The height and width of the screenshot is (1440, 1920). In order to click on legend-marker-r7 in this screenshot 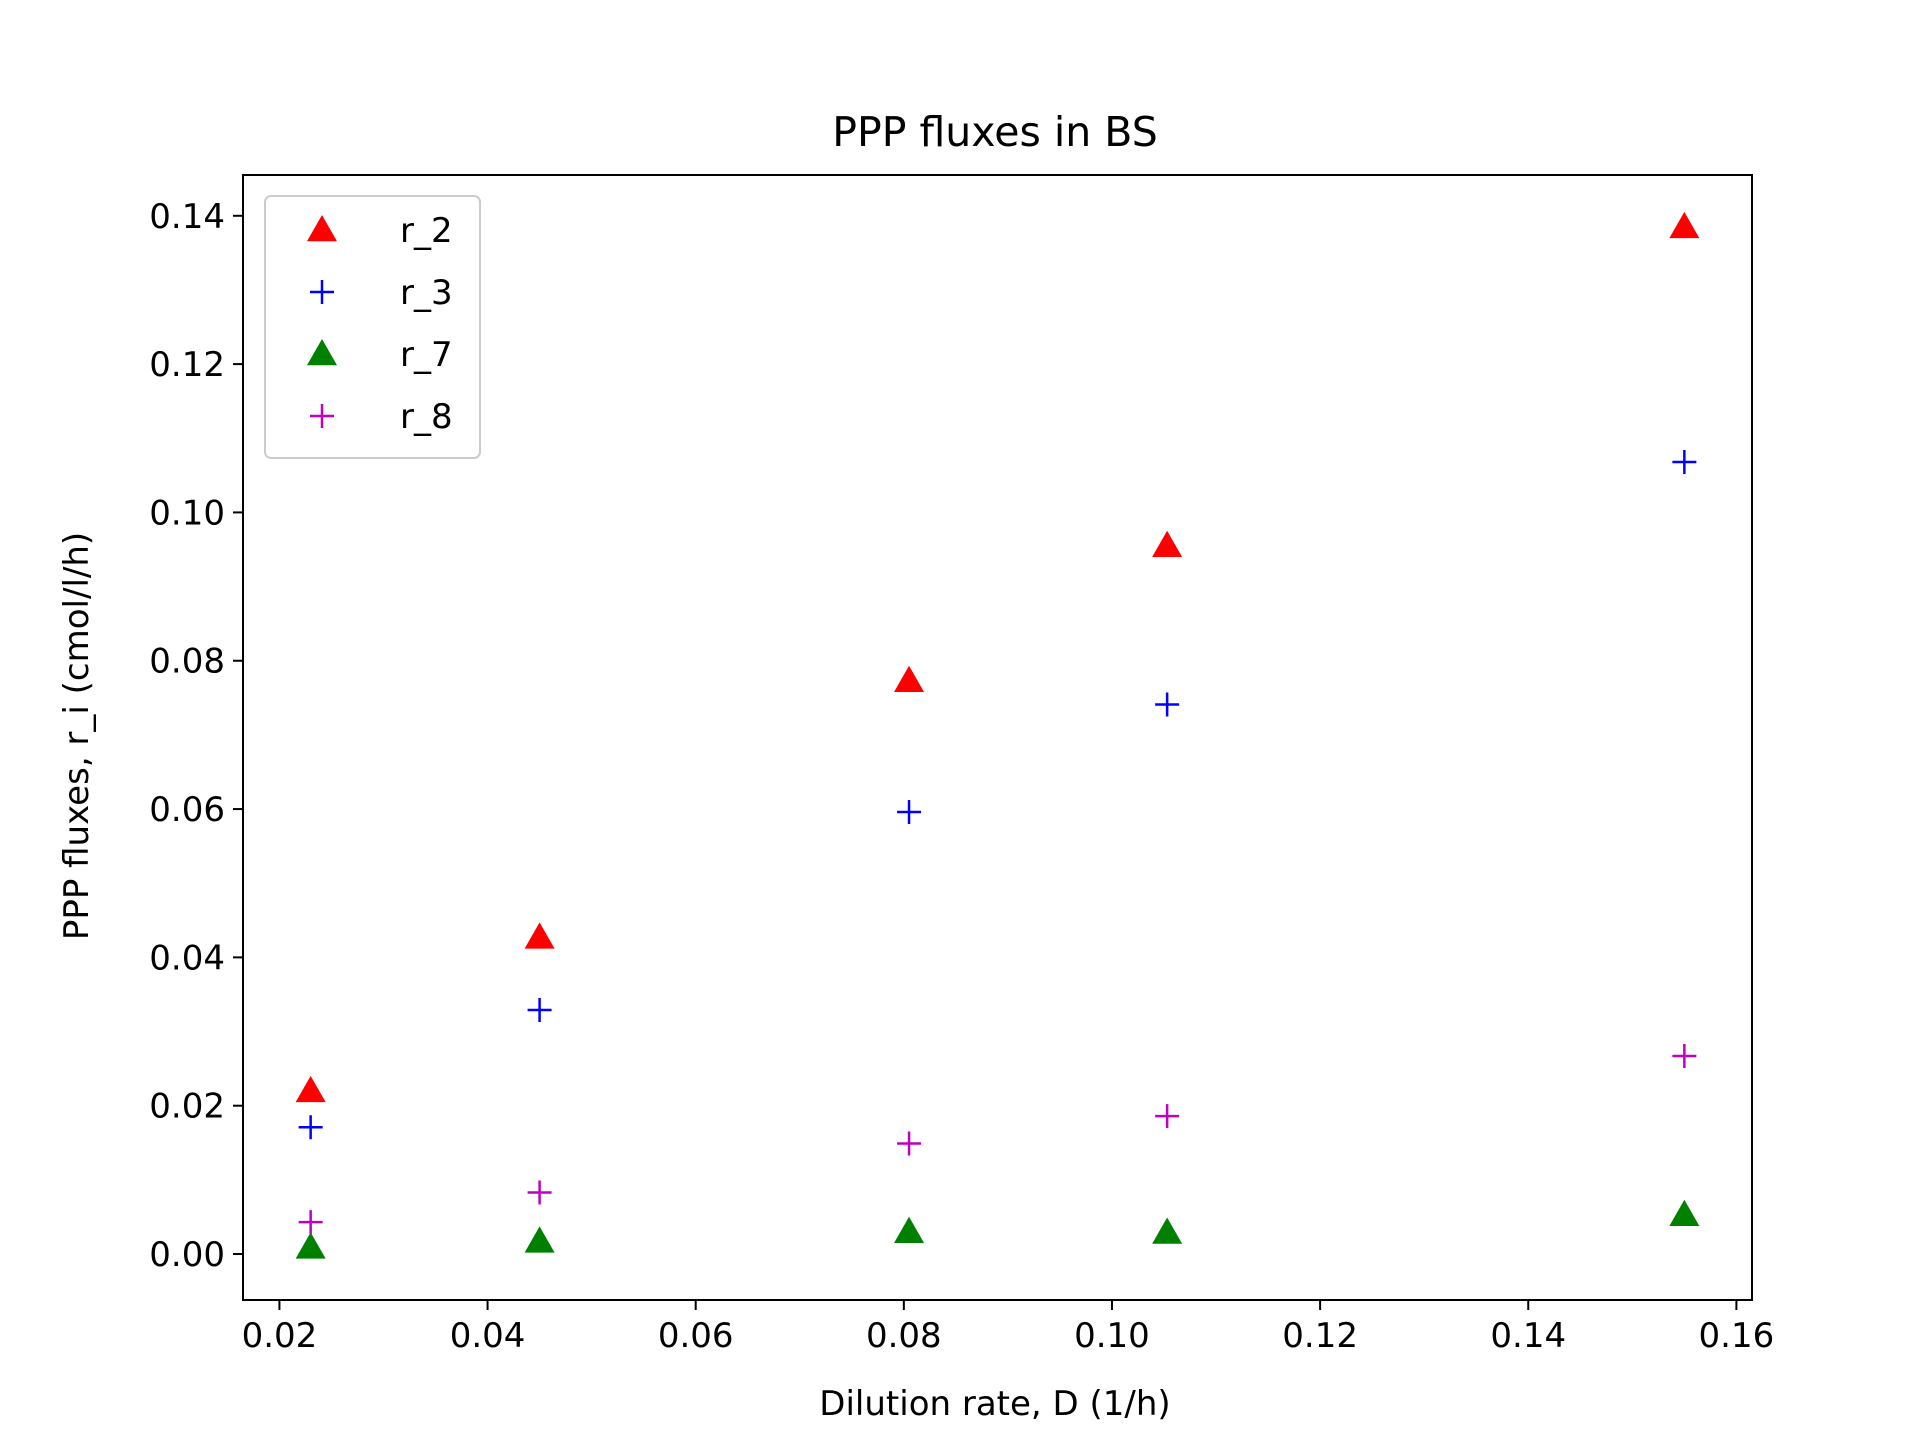, I will do `click(322, 352)`.